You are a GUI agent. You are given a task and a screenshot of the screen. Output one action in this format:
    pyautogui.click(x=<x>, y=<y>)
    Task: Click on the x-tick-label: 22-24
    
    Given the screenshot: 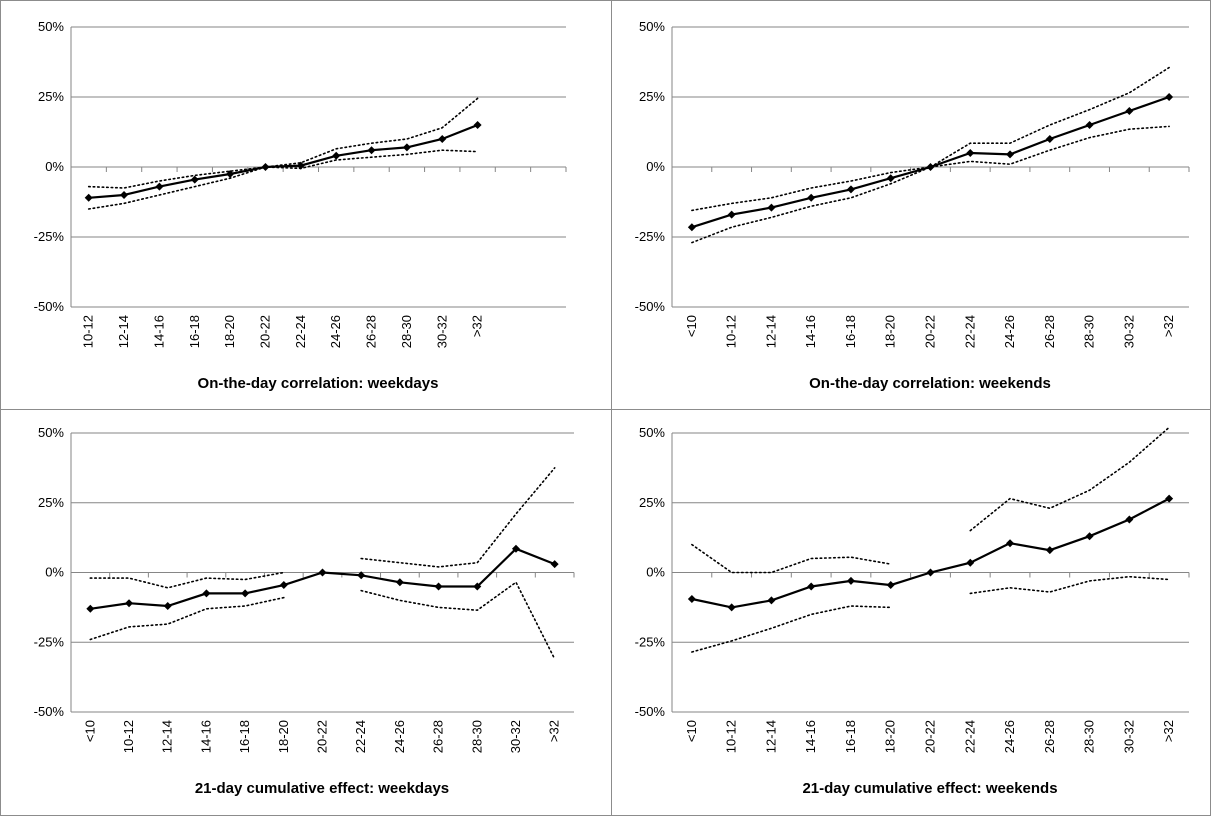 What is the action you would take?
    pyautogui.click(x=360, y=736)
    